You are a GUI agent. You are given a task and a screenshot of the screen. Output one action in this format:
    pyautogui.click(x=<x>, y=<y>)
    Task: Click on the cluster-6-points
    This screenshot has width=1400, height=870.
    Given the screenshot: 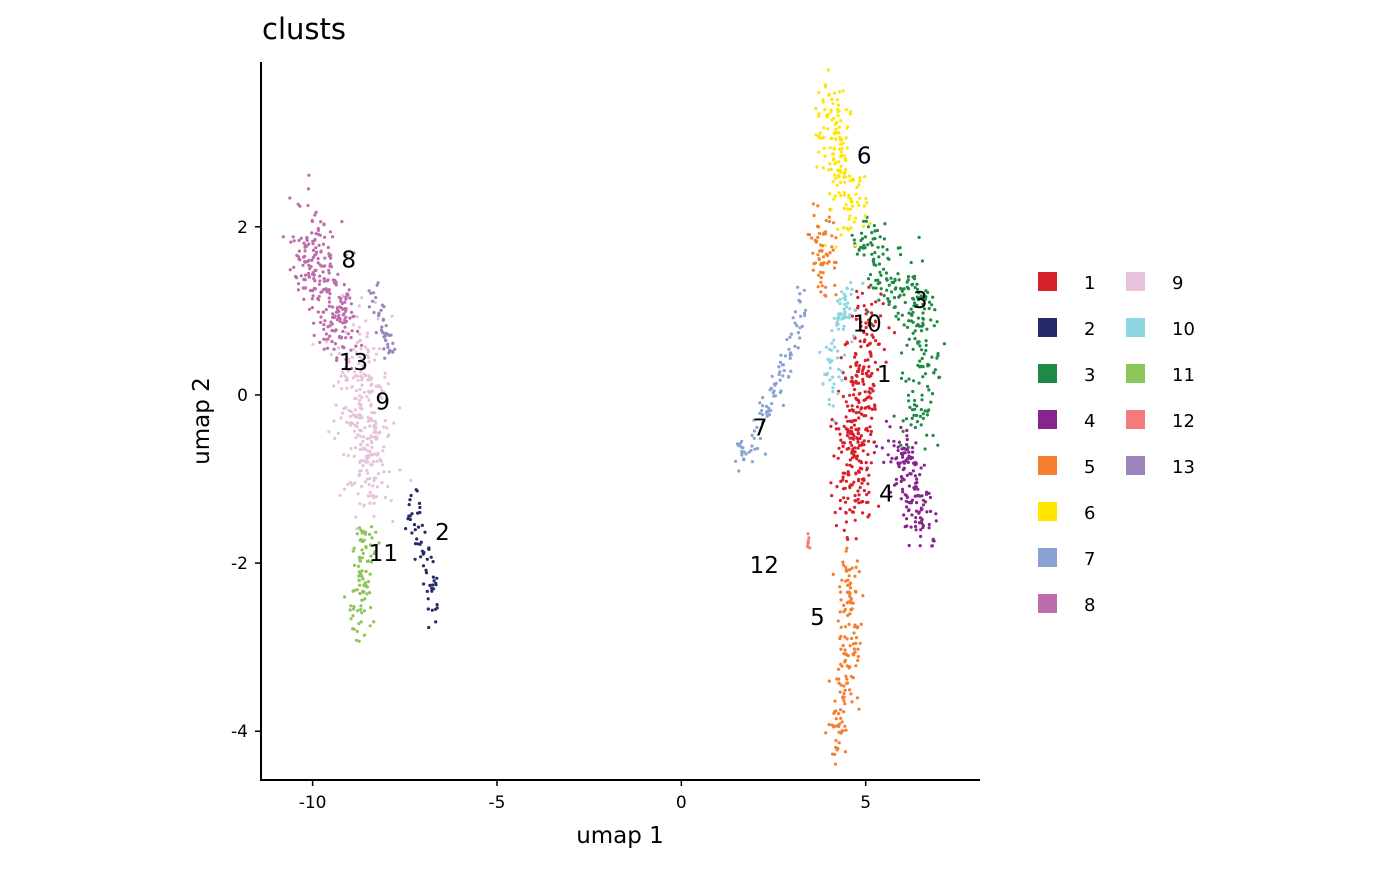 What is the action you would take?
    pyautogui.click(x=843, y=158)
    